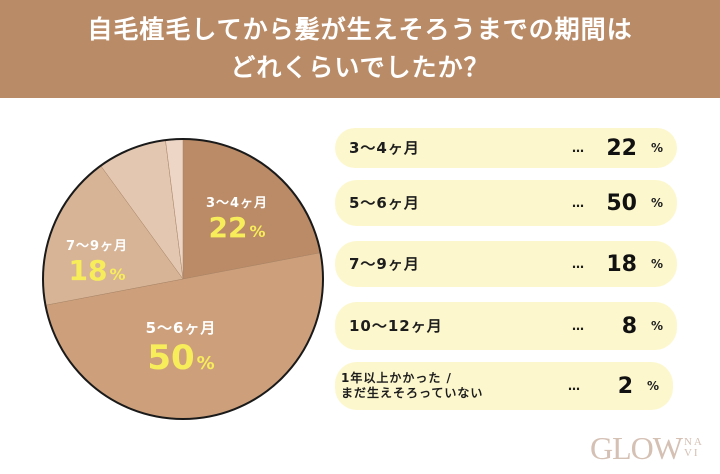  I want to click on slice-label-7-9-months: 7〜9ヶ月 18%, so click(97, 263).